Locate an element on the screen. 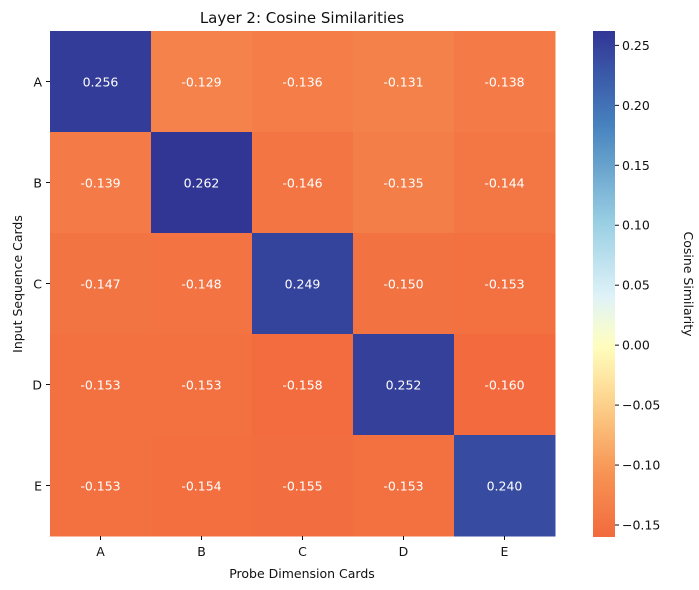 The width and height of the screenshot is (699, 590). y-tick-label: C is located at coordinates (37, 284).